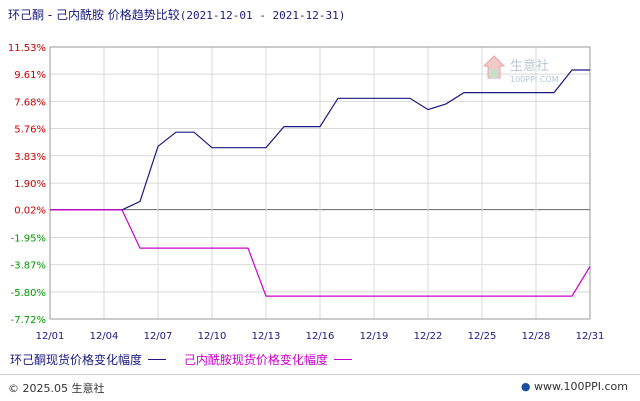  What do you see at coordinates (590, 336) in the screenshot?
I see `x-tick-label: 12/31` at bounding box center [590, 336].